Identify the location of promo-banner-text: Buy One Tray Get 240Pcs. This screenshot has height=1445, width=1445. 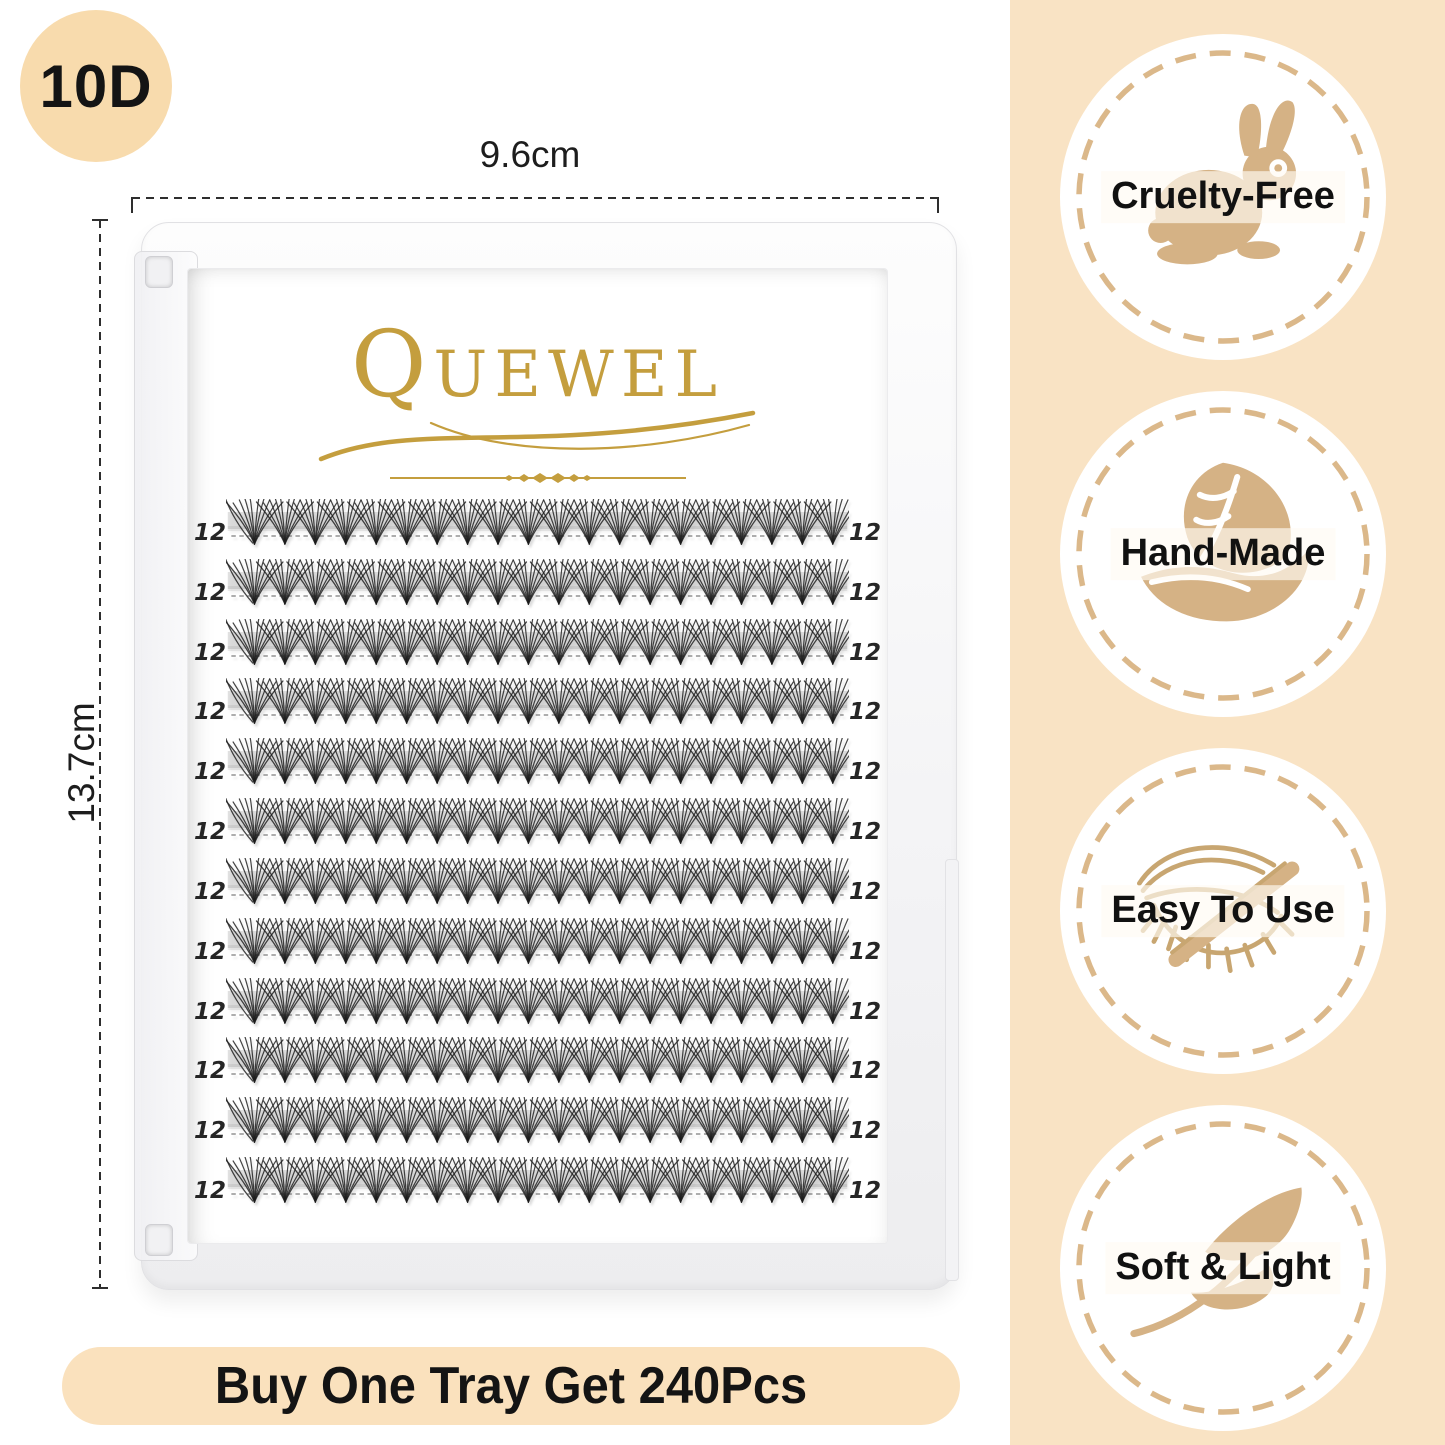
(511, 1386).